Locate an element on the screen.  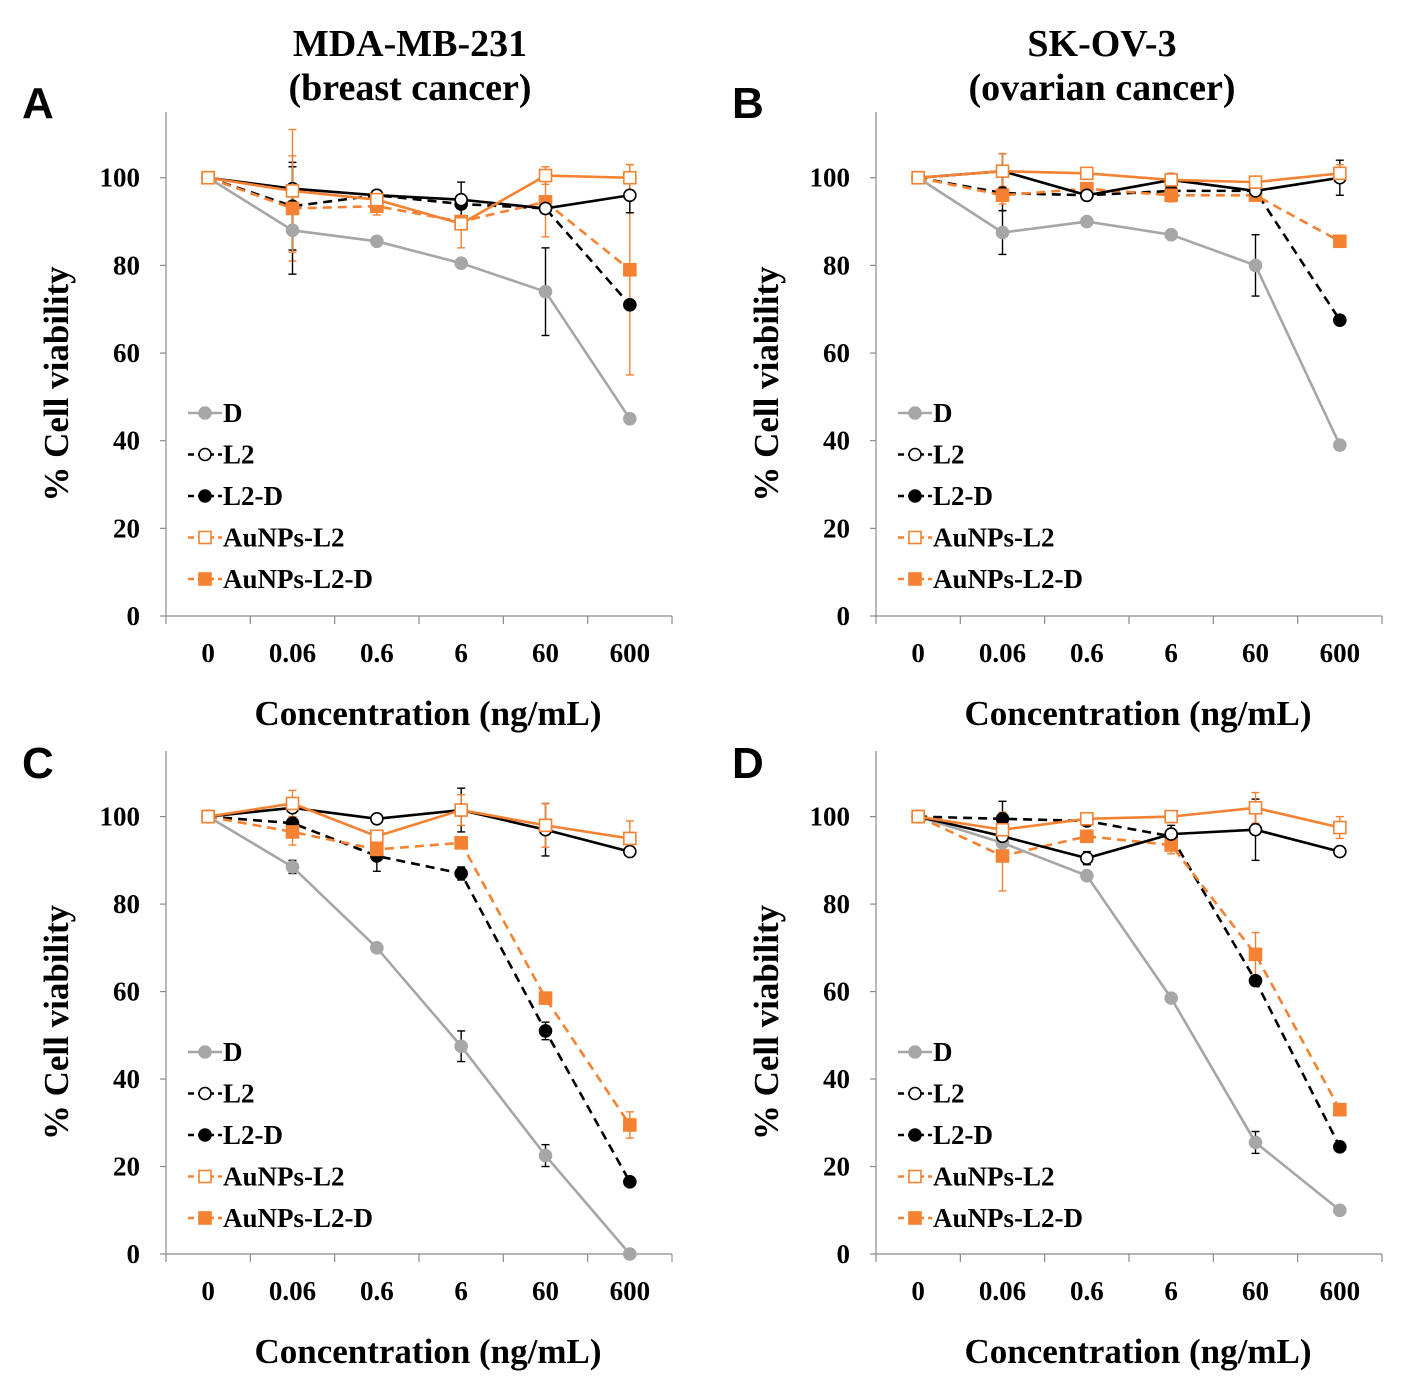
column-title-right-line2: (ovarian cancer) is located at coordinates (1102, 88).